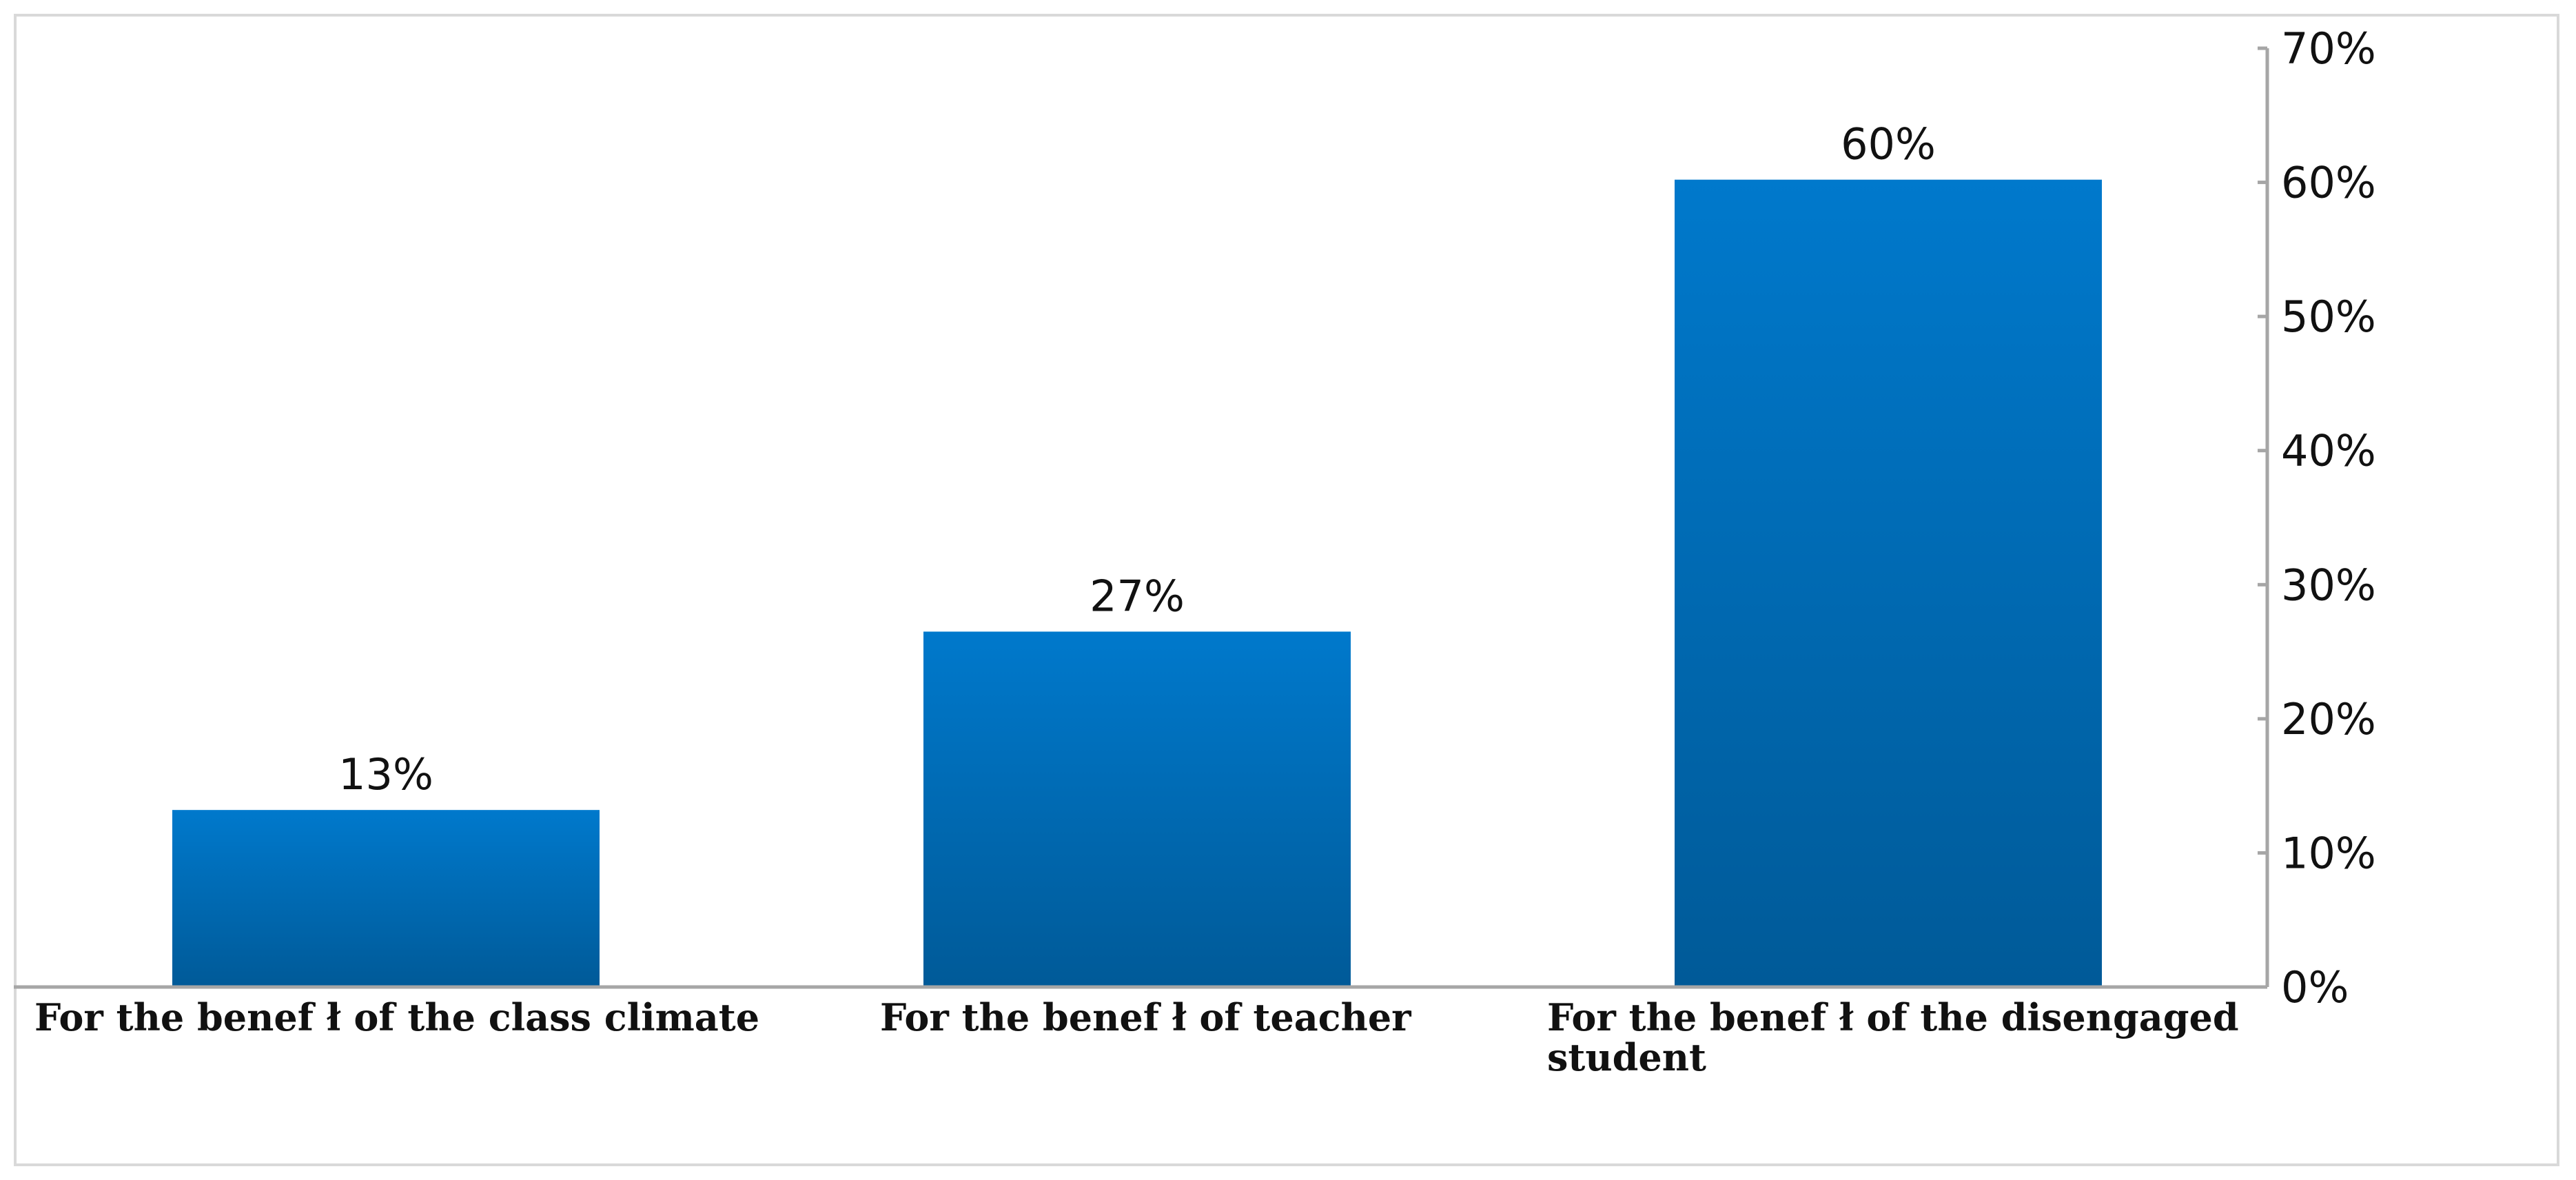 This screenshot has width=2576, height=1180. What do you see at coordinates (1137, 596) in the screenshot?
I see `data-label-2: 27%` at bounding box center [1137, 596].